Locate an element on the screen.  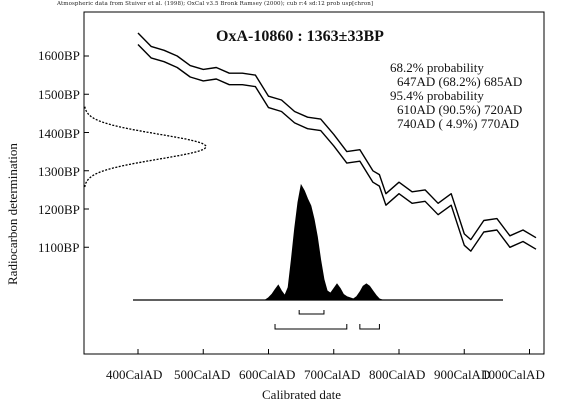
annotation-95-range-2: 740AD ( 4.9%) 770AD is located at coordinates (458, 123).